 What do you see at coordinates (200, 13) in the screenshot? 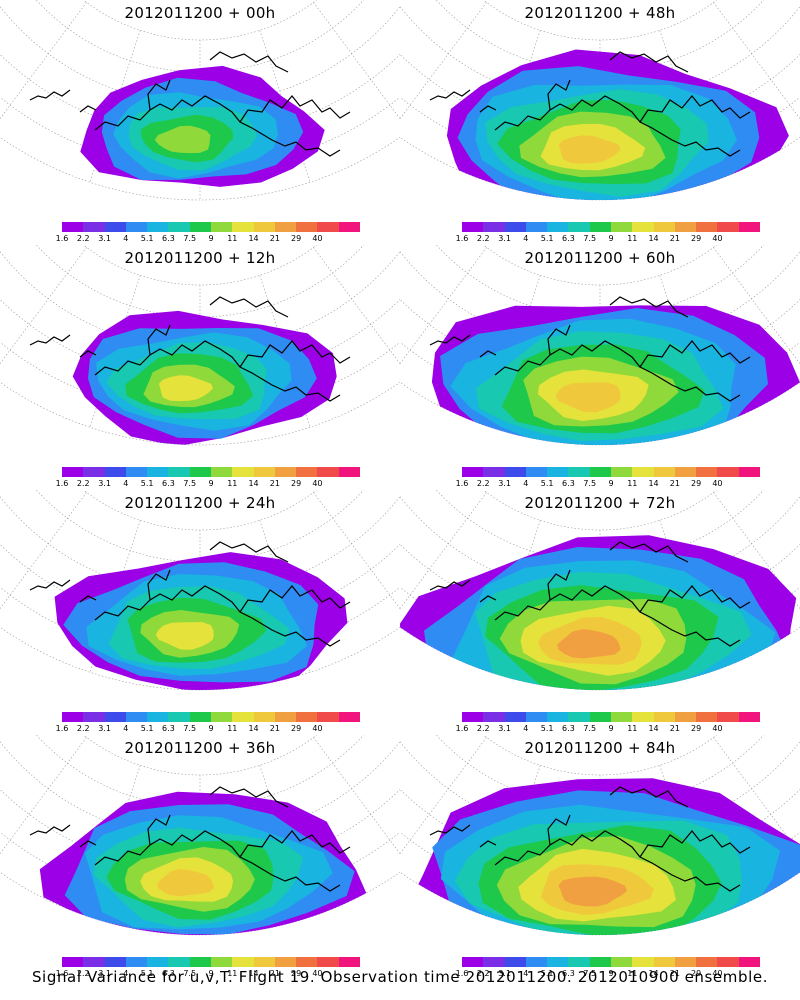
I see `panel-title: 2012011200 + 00h` at bounding box center [200, 13].